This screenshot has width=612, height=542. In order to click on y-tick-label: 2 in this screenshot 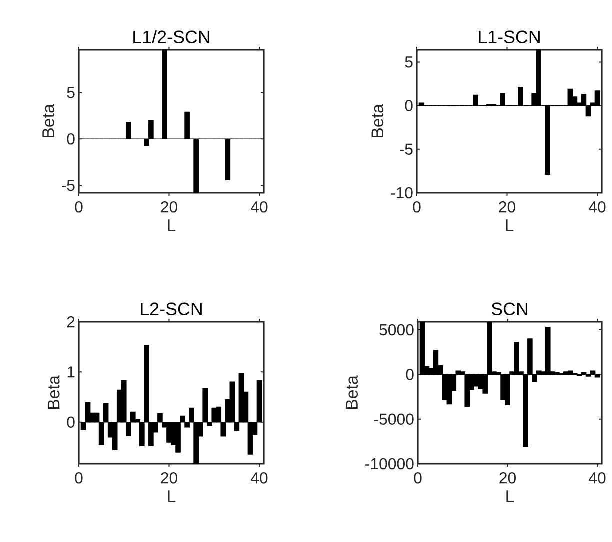, I will do `click(71, 322)`.